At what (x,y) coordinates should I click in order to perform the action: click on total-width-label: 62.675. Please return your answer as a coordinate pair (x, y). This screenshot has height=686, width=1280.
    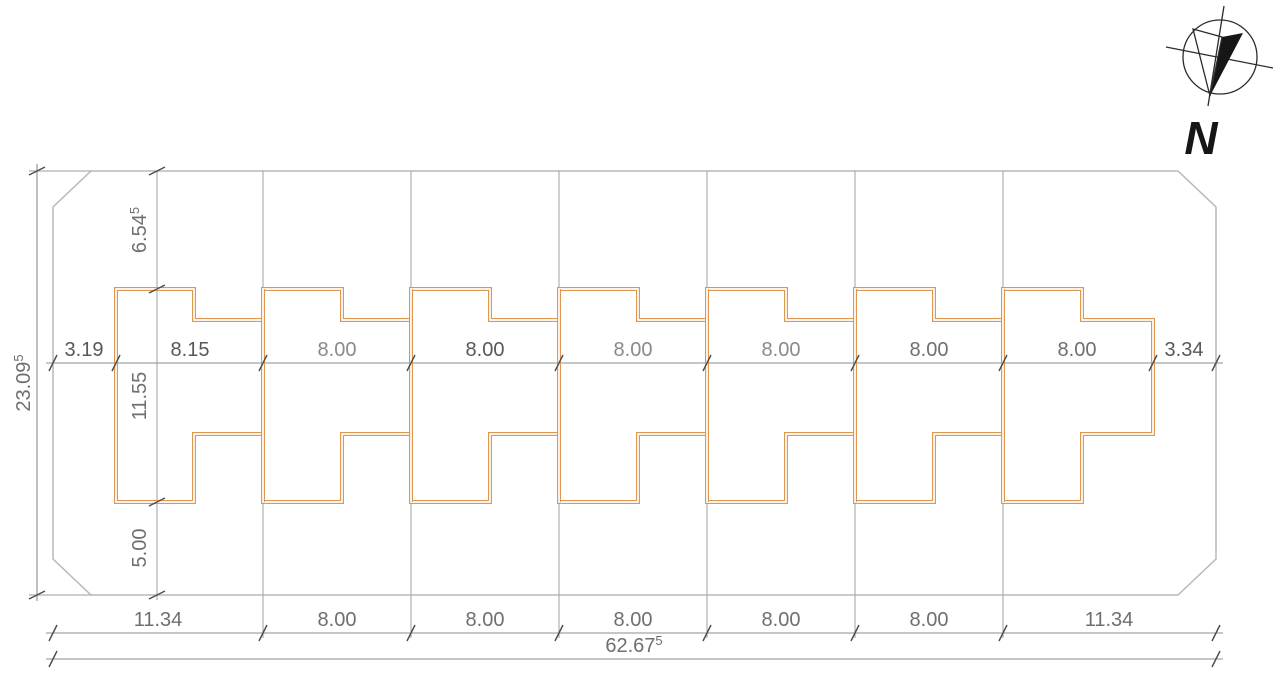
    Looking at the image, I should click on (633, 645).